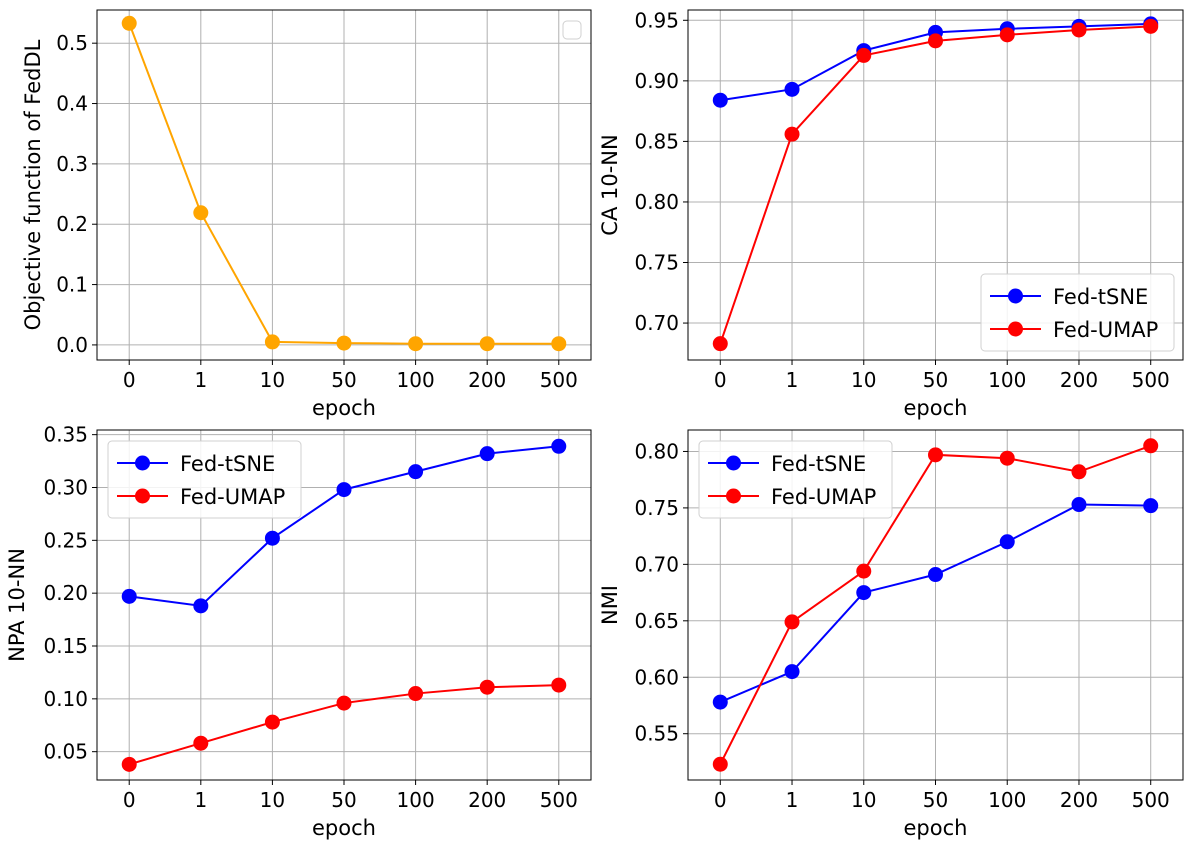 The width and height of the screenshot is (1192, 851). Describe the element at coordinates (72, 224) in the screenshot. I see `y-tick-label: 0.2` at that location.